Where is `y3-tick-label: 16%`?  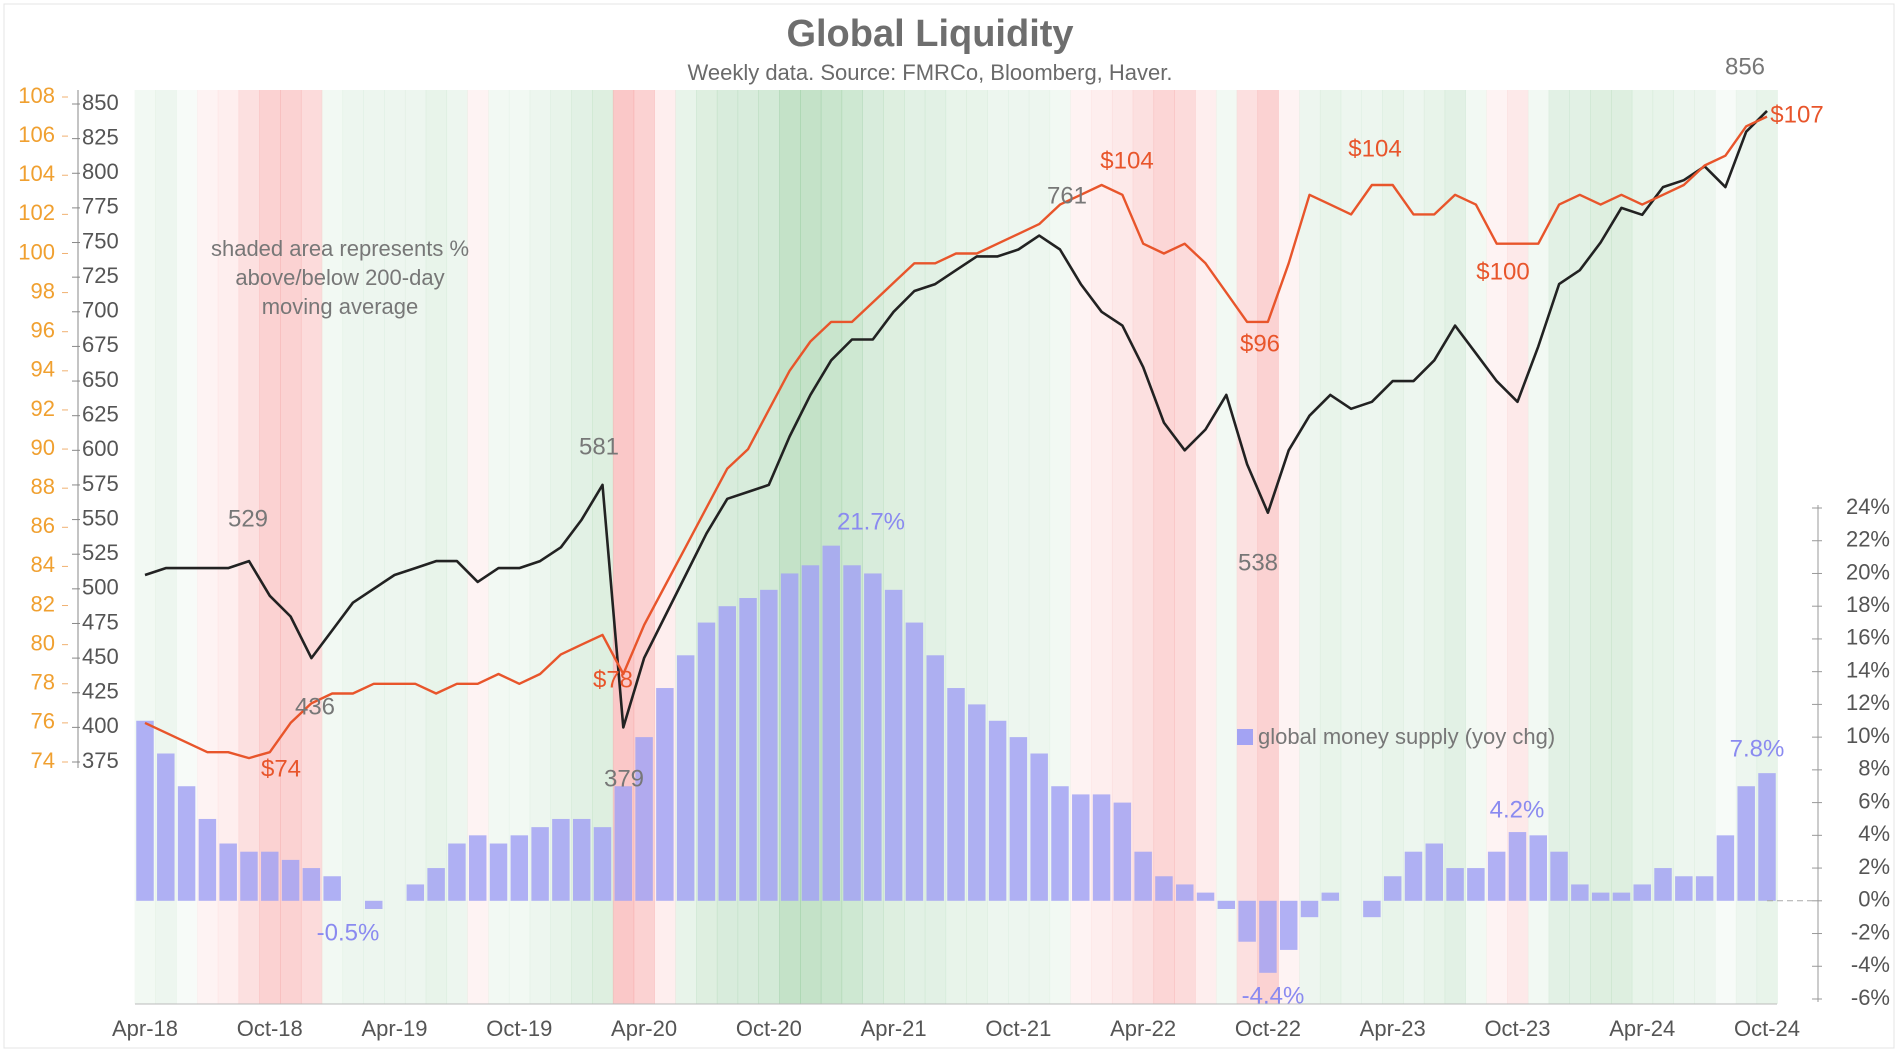 y3-tick-label: 16% is located at coordinates (1868, 637).